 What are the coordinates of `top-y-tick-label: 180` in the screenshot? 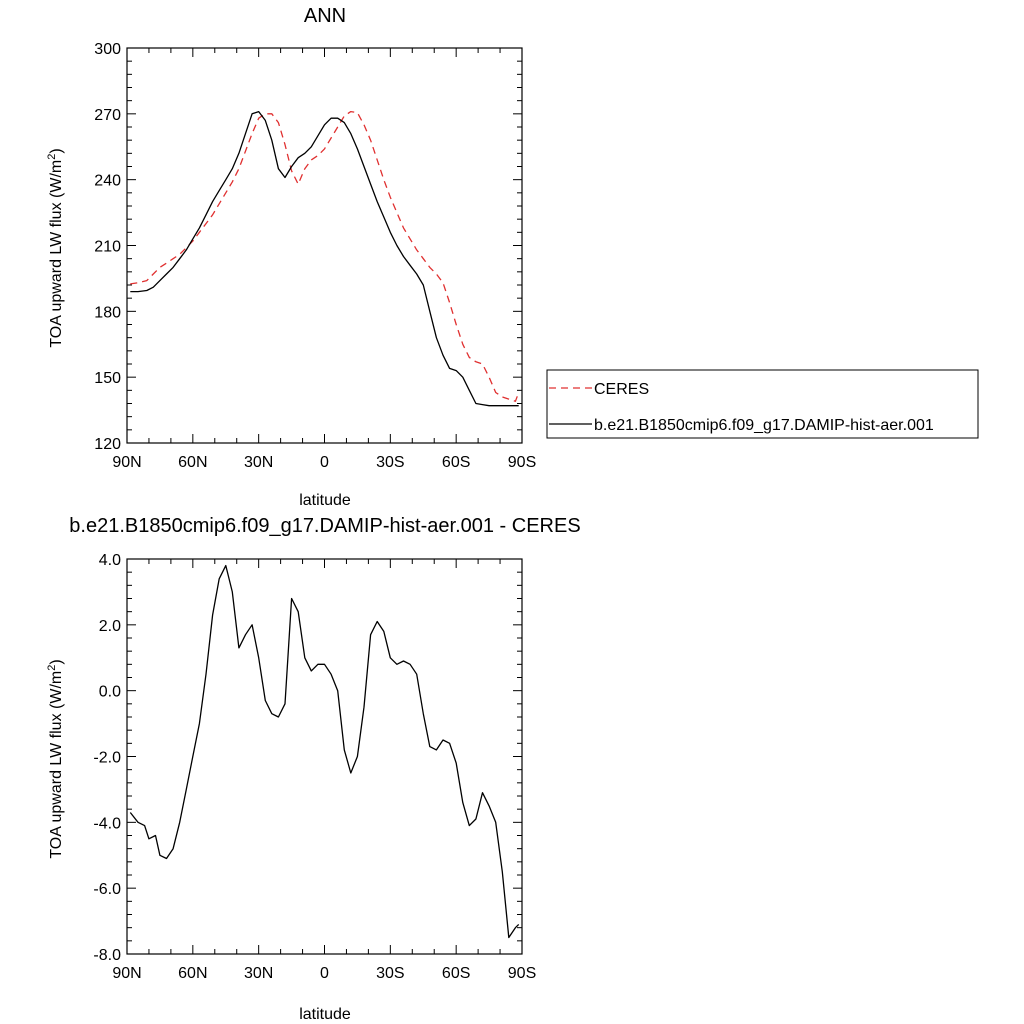 It's located at (107, 312).